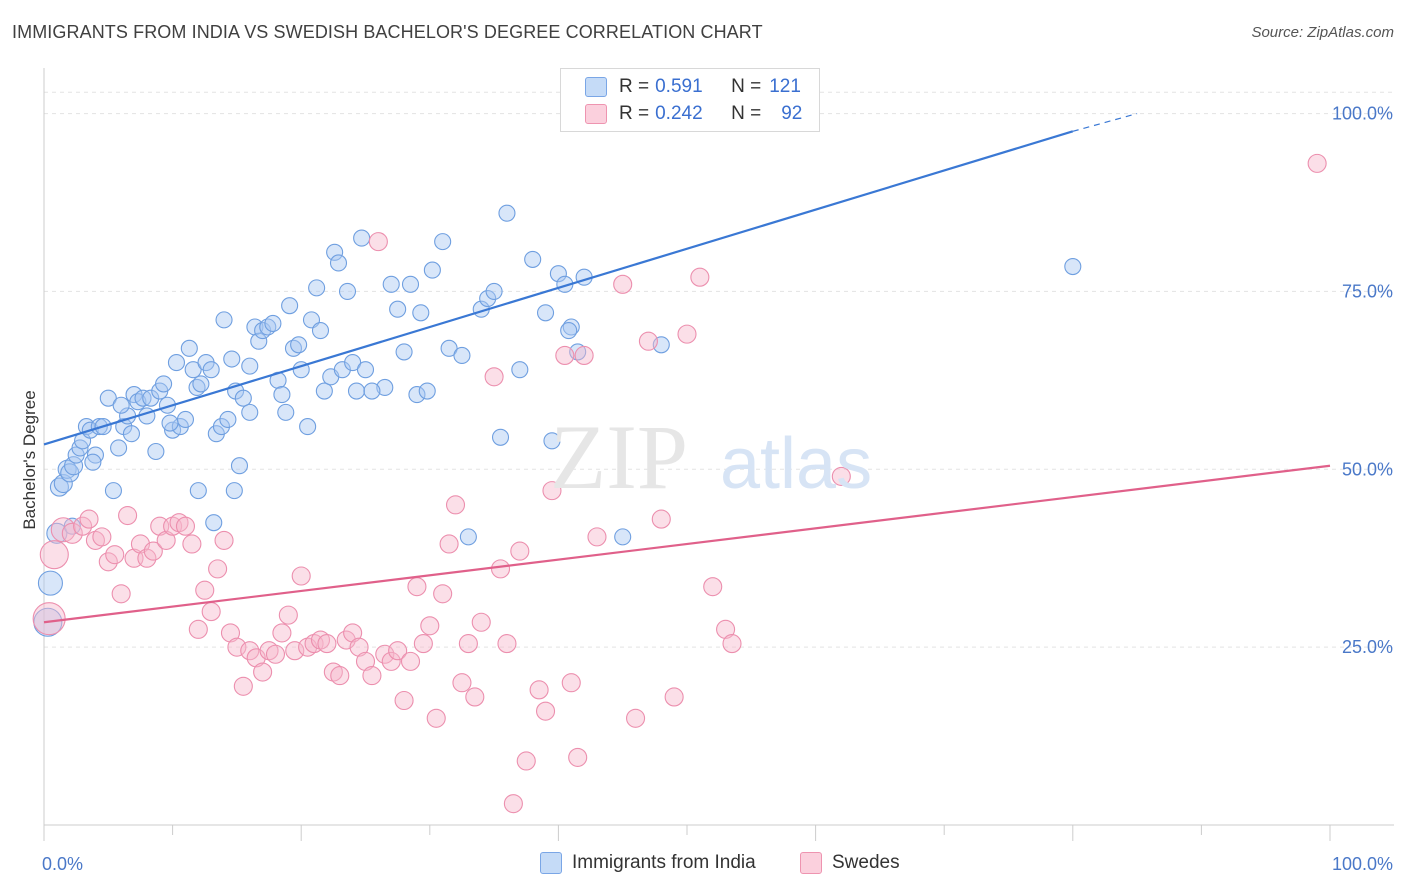  What do you see at coordinates (1362, 114) in the screenshot?
I see `y-tick-label: 100.0%` at bounding box center [1362, 114].